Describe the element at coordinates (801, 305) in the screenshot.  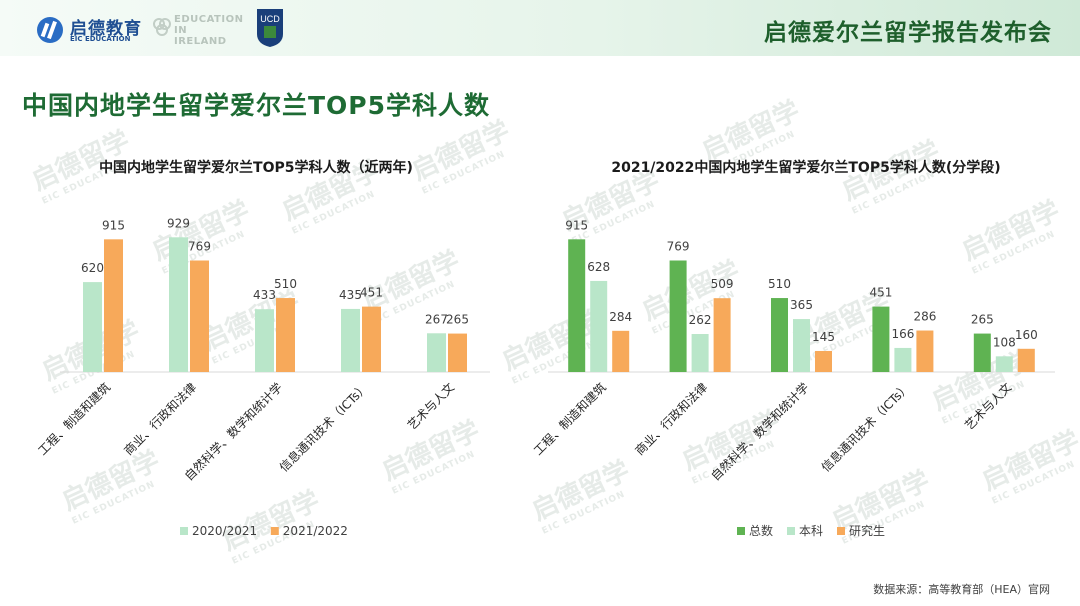
I see `data-label: 365` at that location.